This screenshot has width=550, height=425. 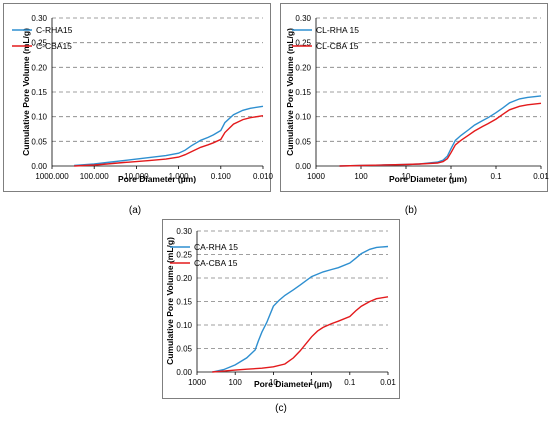 What do you see at coordinates (94, 176) in the screenshot?
I see `x-tick-label: 100.000` at bounding box center [94, 176].